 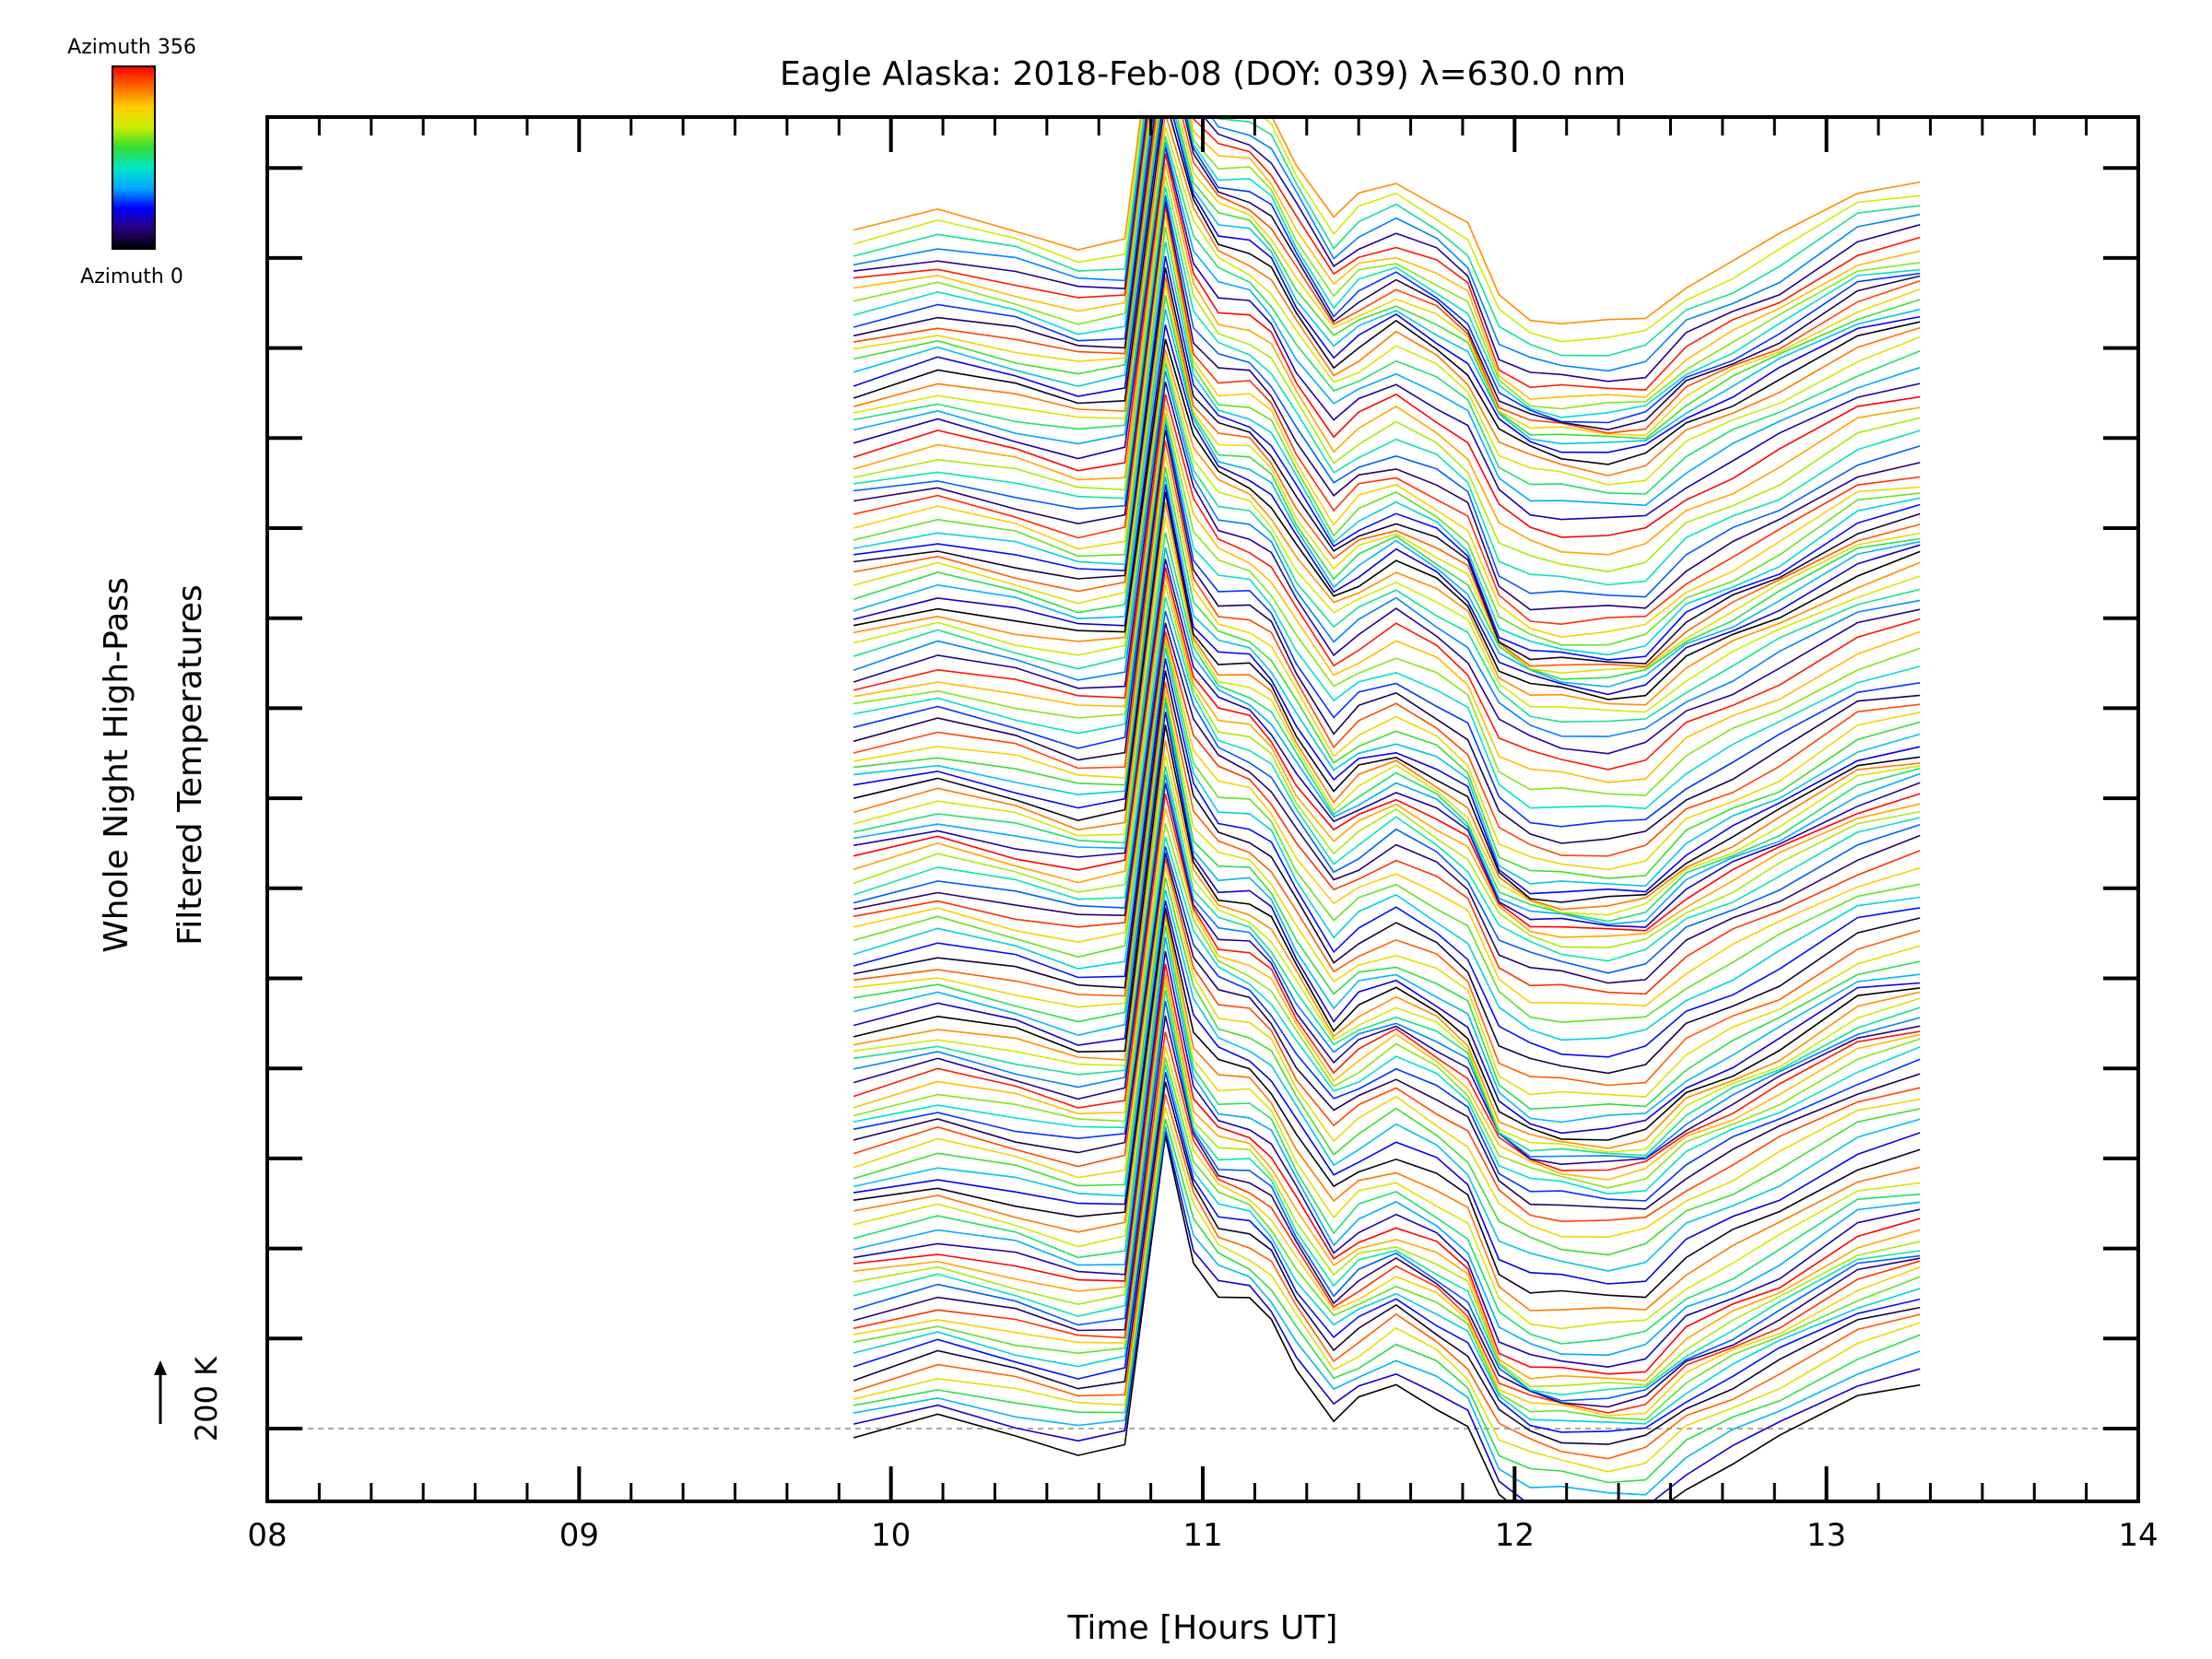 What do you see at coordinates (190, 765) in the screenshot?
I see `y-axis-label-line2: Filtered Temperatures` at bounding box center [190, 765].